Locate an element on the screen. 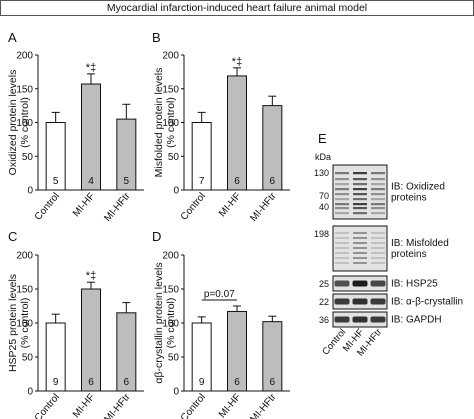 The width and height of the screenshot is (474, 419). sample-size-label: 7 is located at coordinates (202, 181).